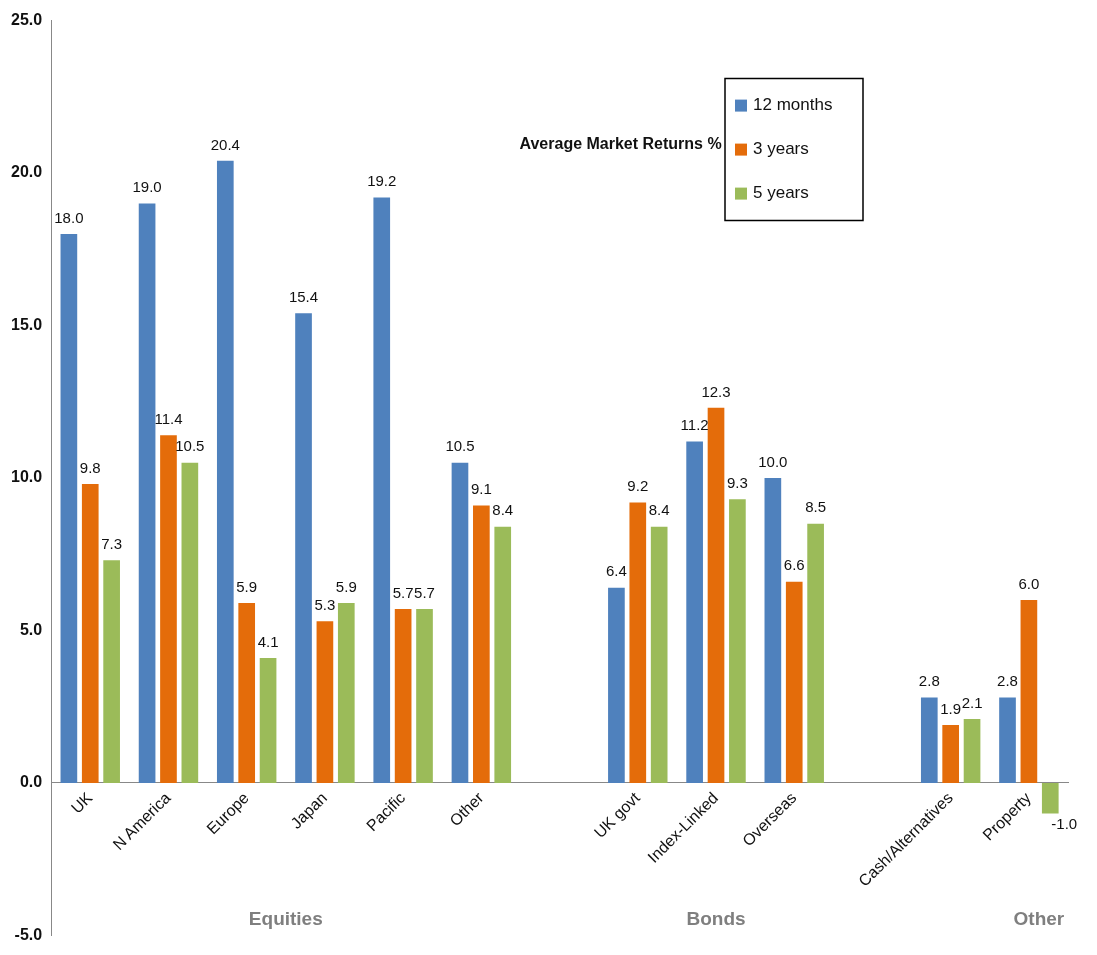 This screenshot has width=1097, height=955. Describe the element at coordinates (638, 486) in the screenshot. I see `data-label: 9.2` at that location.